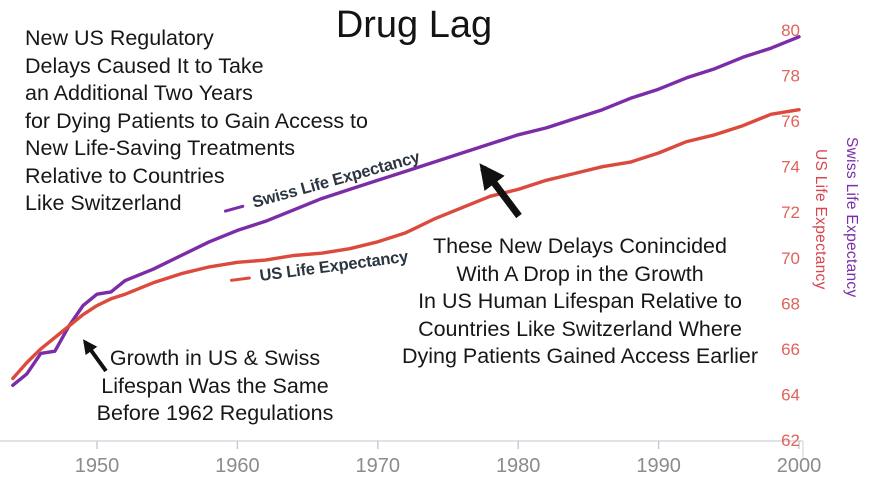  Describe the element at coordinates (658, 466) in the screenshot. I see `x-tick-label: 1990` at that location.